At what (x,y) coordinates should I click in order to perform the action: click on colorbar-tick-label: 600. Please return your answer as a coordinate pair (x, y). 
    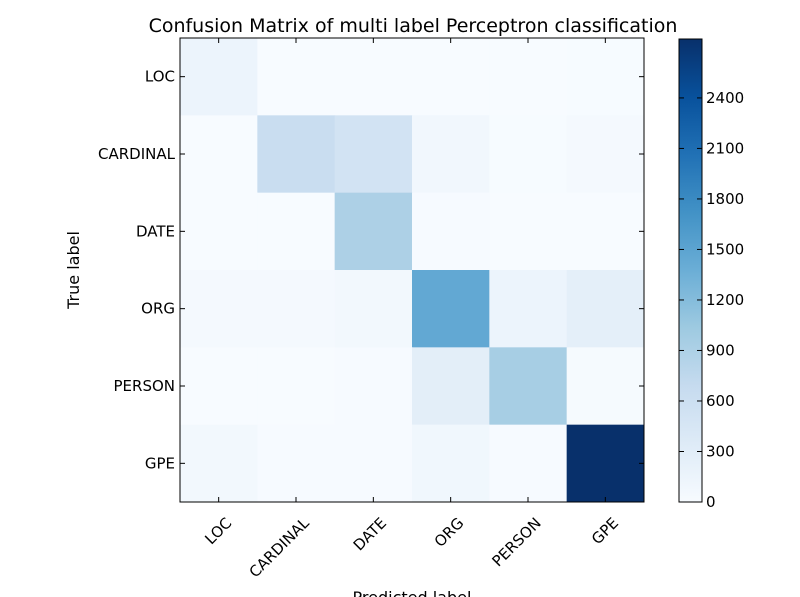
    Looking at the image, I should click on (720, 401).